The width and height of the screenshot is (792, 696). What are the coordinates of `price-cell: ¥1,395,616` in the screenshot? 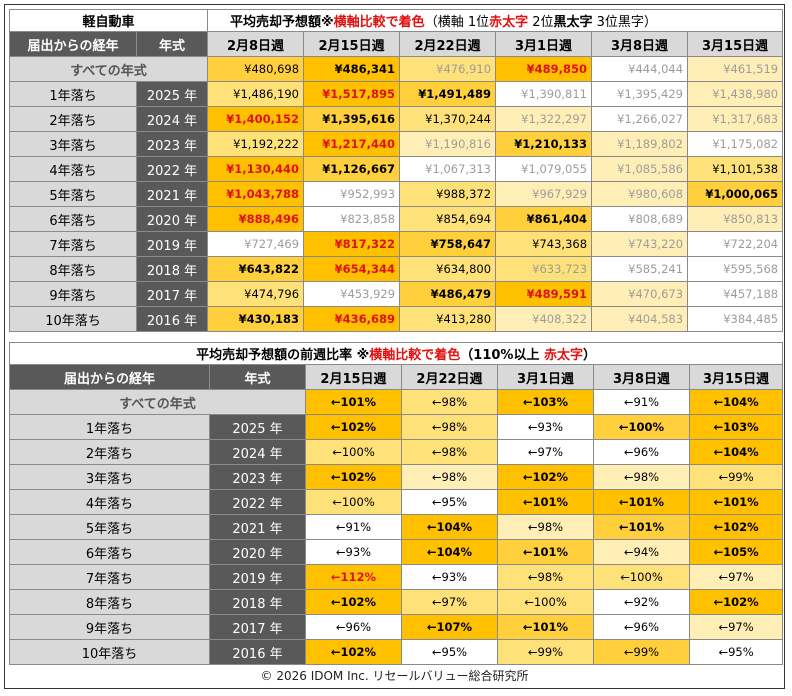 It's located at (352, 119).